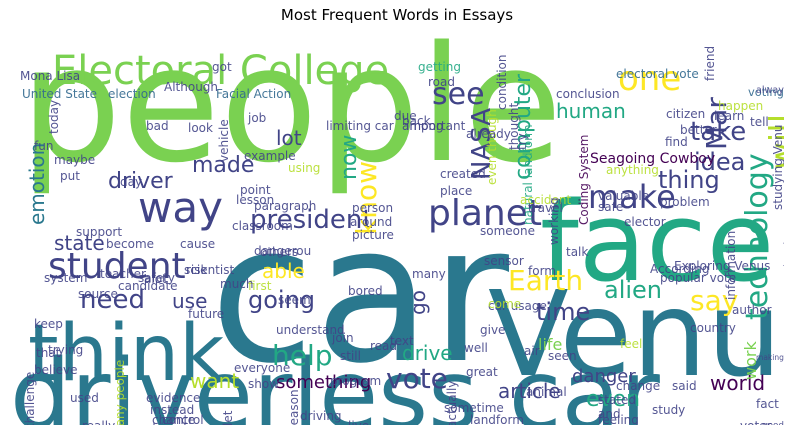 The width and height of the screenshot is (794, 429). What do you see at coordinates (750, 360) in the screenshot?
I see `word-49: work` at bounding box center [750, 360].